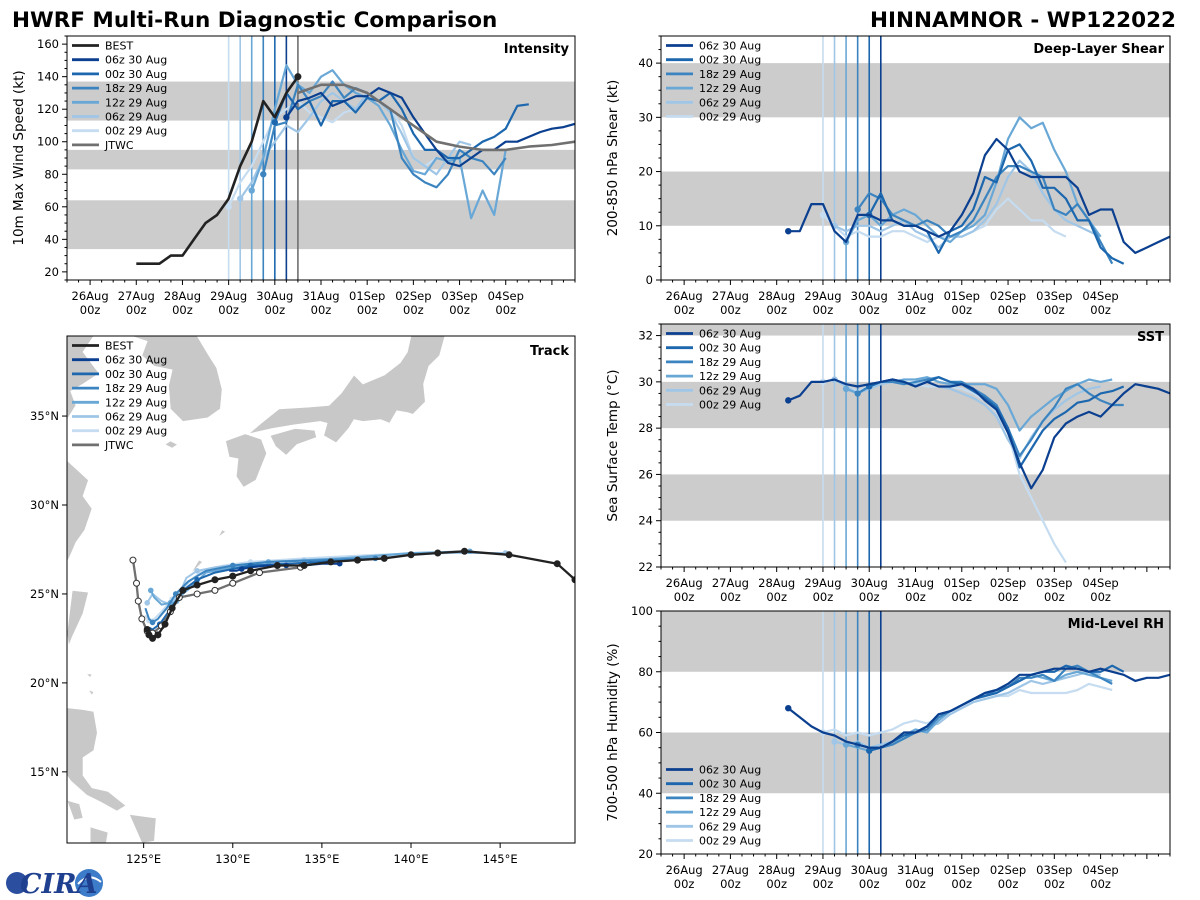 The image size is (1200, 900). I want to click on legend-label-06z-29-aug: 06z 29 Aug, so click(136, 117).